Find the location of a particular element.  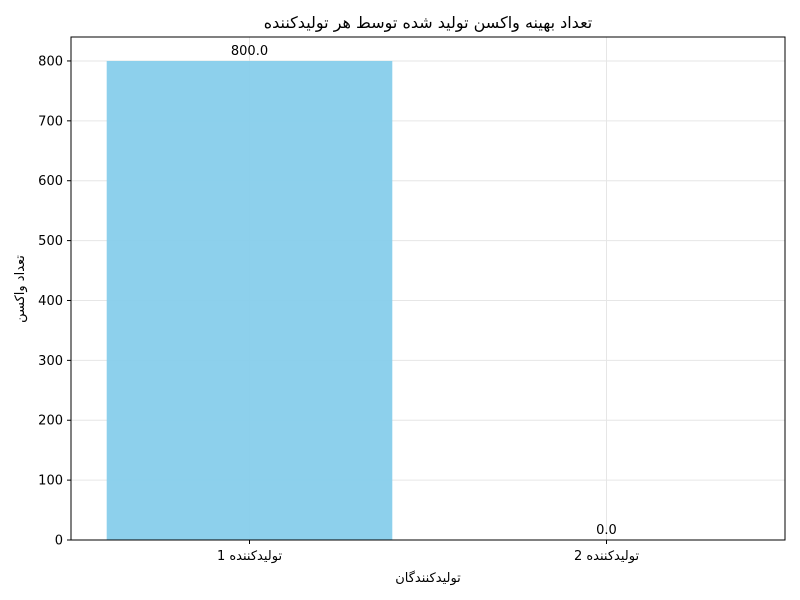

y-tick-label: 300 is located at coordinates (50, 361).